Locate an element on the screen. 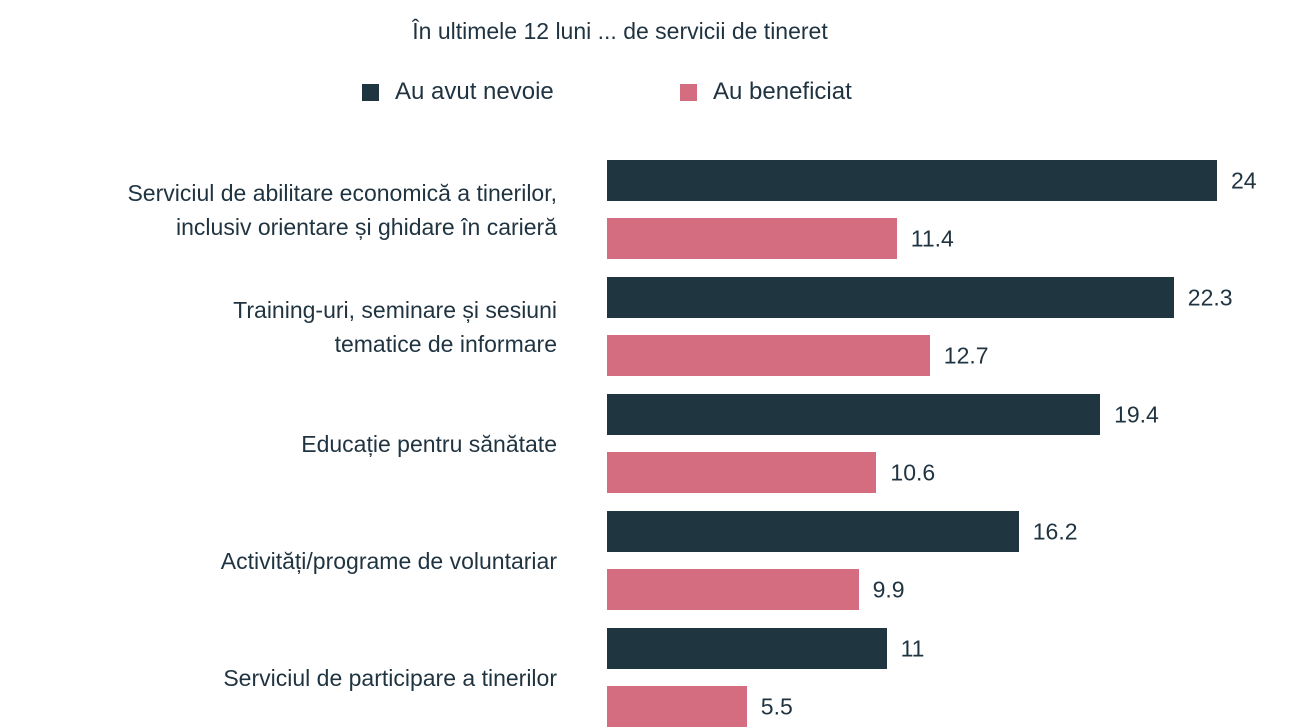  value-label: 12.7 is located at coordinates (966, 355).